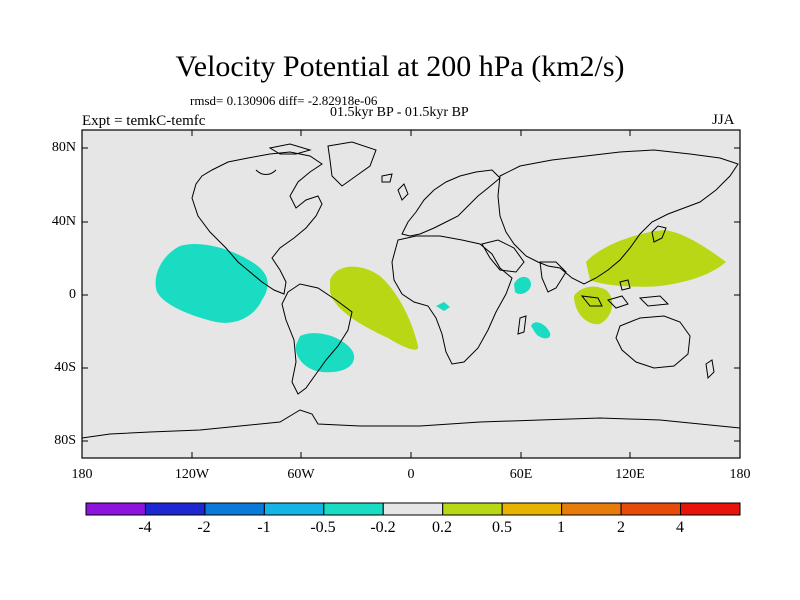 This screenshot has width=800, height=600. What do you see at coordinates (383, 527) in the screenshot?
I see `colorbar-label: -0.2` at bounding box center [383, 527].